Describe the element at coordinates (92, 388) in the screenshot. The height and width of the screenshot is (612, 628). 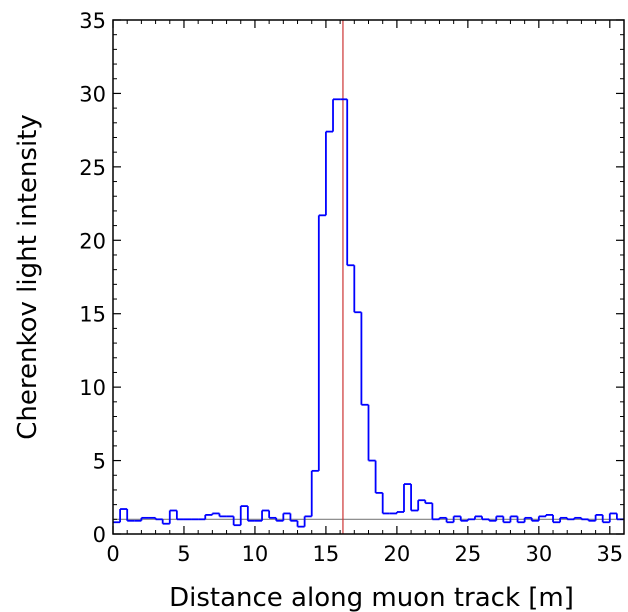
I see `y-tick-label: 10` at that location.